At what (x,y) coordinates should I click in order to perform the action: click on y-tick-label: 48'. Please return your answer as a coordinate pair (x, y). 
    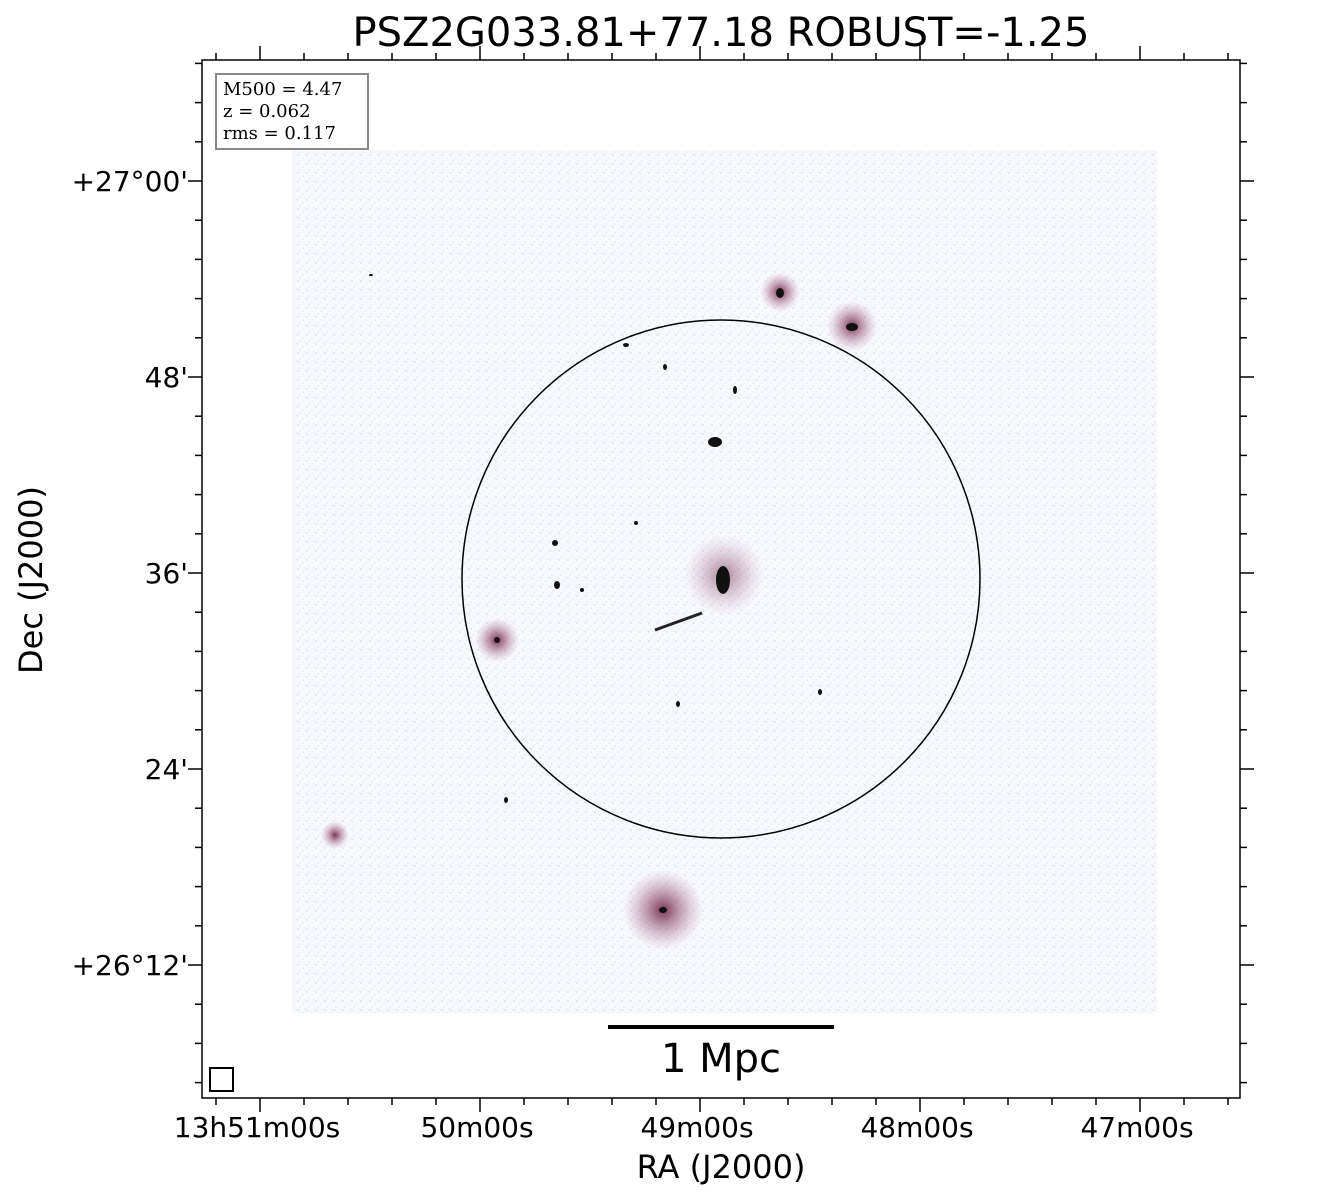
    Looking at the image, I should click on (166, 377).